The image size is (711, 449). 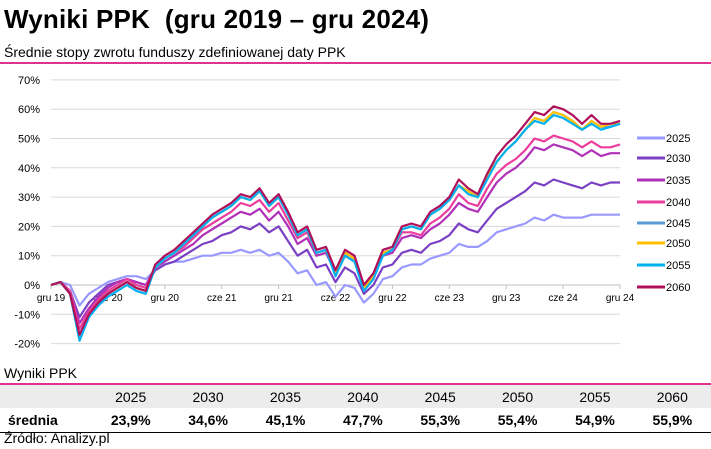 What do you see at coordinates (392, 298) in the screenshot?
I see `x-tick-label: gru 22` at bounding box center [392, 298].